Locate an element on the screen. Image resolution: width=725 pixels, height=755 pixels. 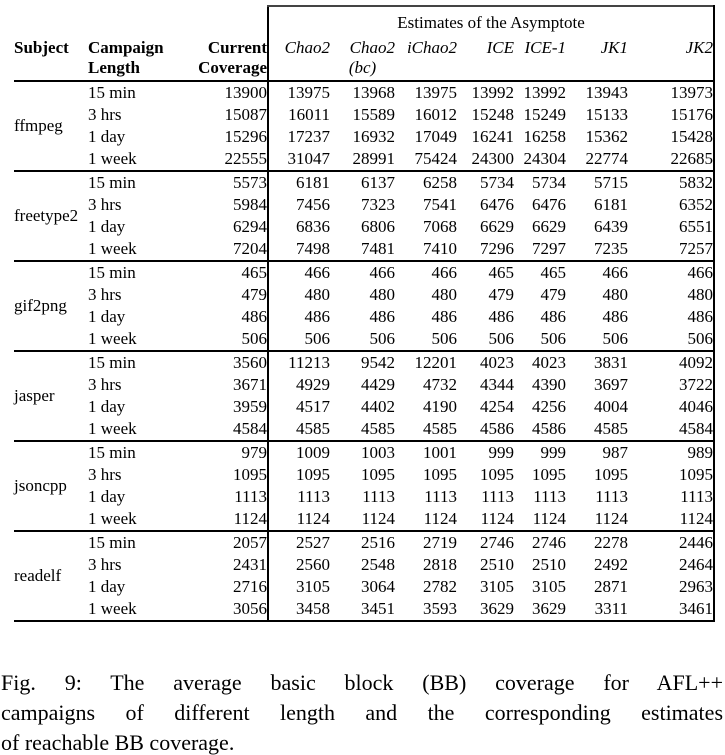
current-coverage-cell: 3959 is located at coordinates (250, 406).